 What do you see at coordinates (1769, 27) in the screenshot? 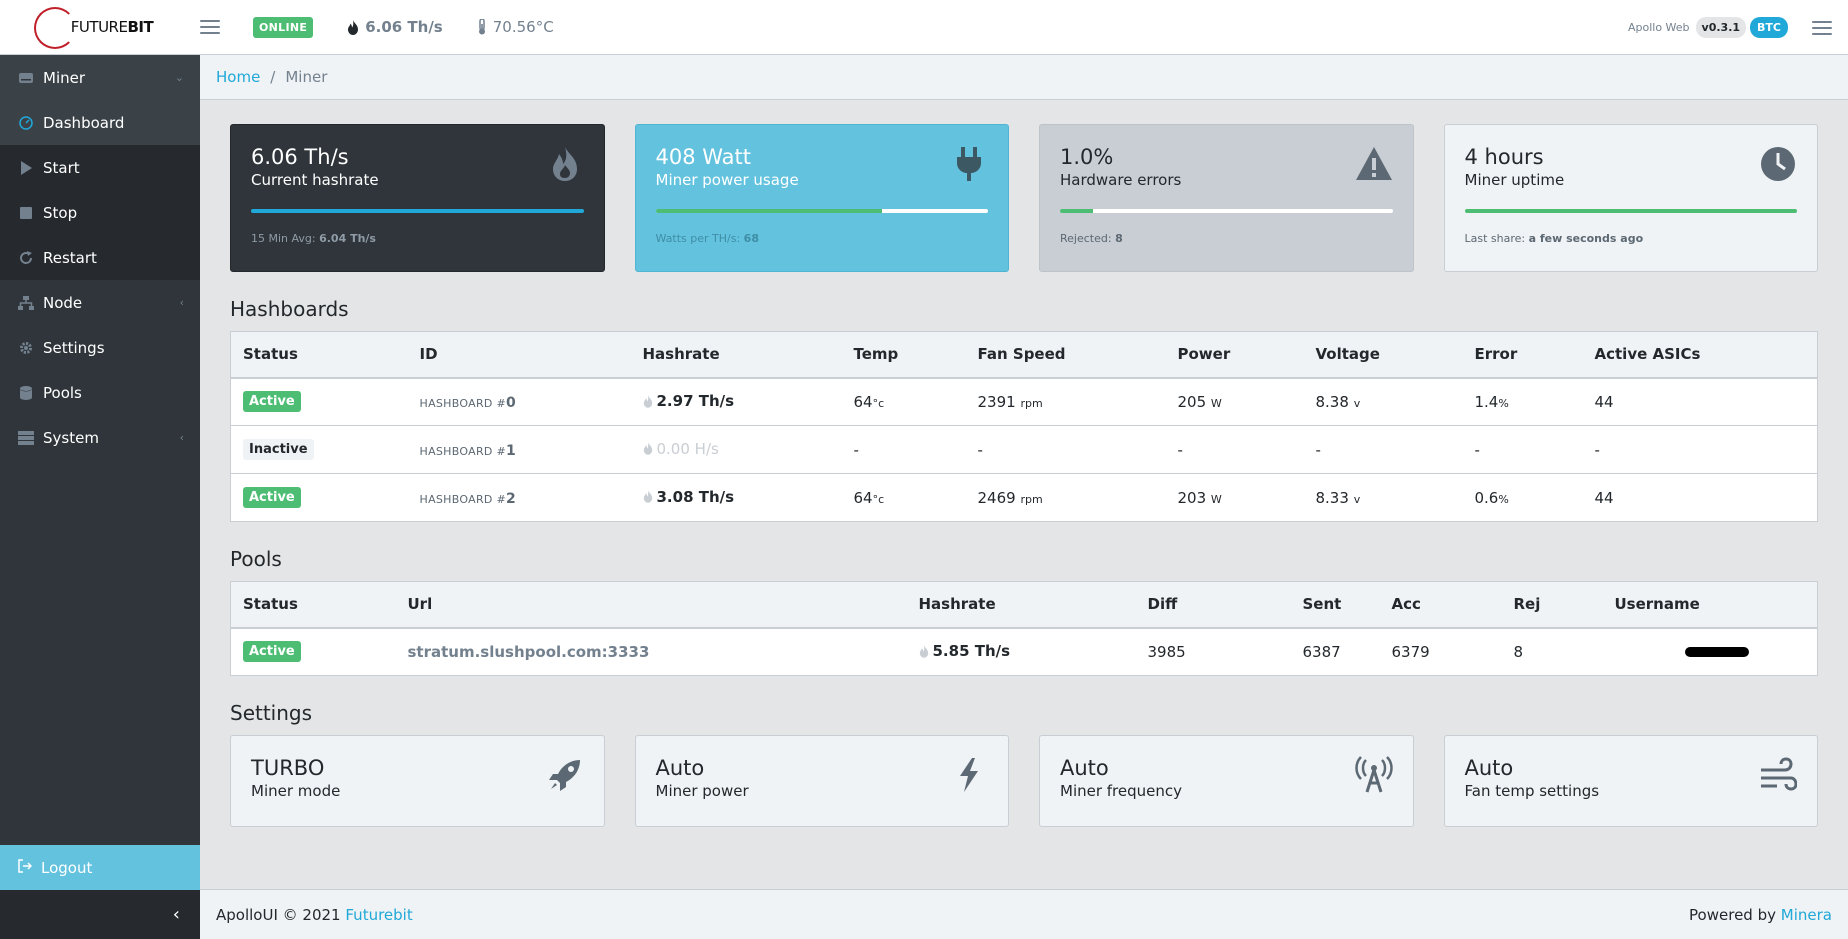
I see `coin-badge: BTC` at bounding box center [1769, 27].